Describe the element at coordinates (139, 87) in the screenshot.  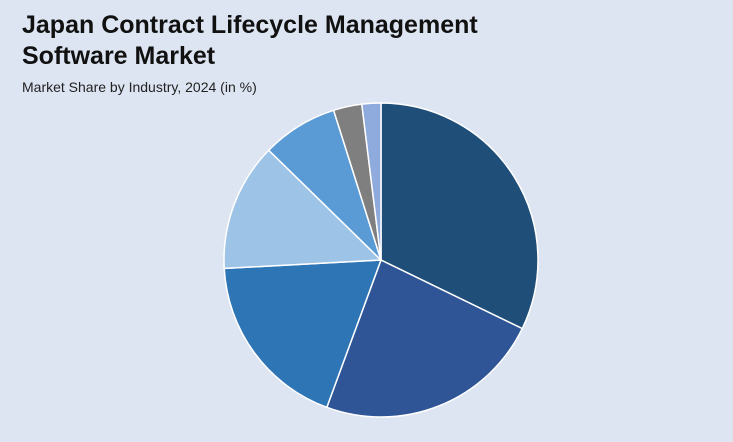
I see `chart-subtitle: Market Share by Industry, 2024 (in %)` at that location.